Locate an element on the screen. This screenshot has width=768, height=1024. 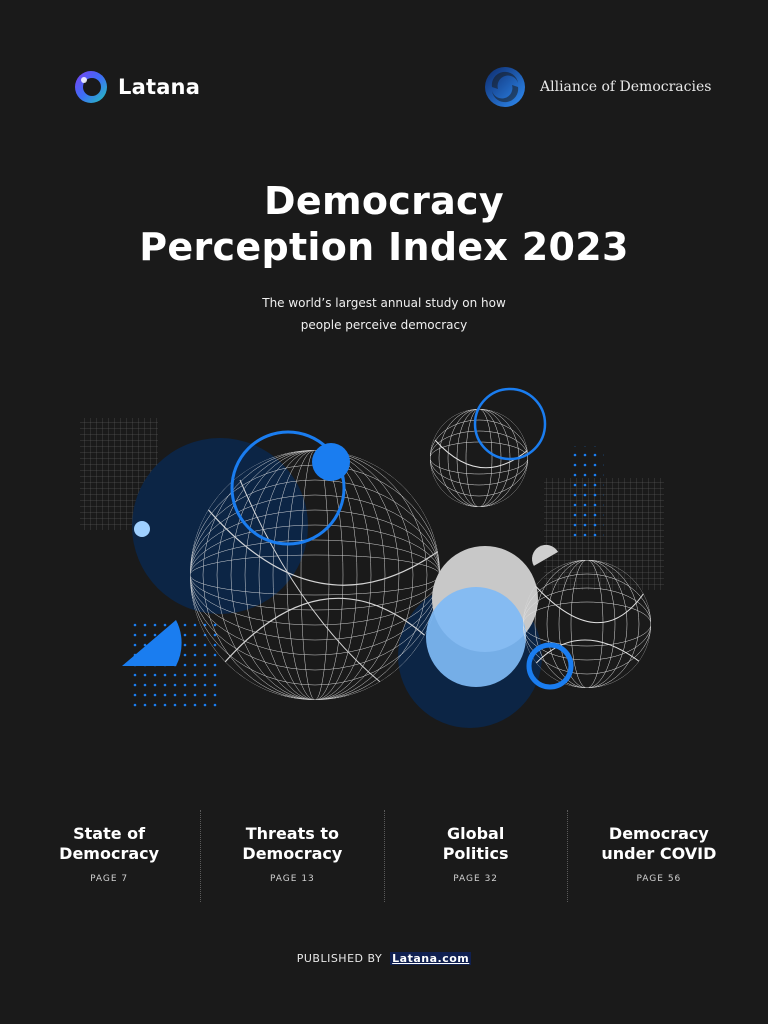
toc-title: State of Democracy is located at coordinates (109, 844).